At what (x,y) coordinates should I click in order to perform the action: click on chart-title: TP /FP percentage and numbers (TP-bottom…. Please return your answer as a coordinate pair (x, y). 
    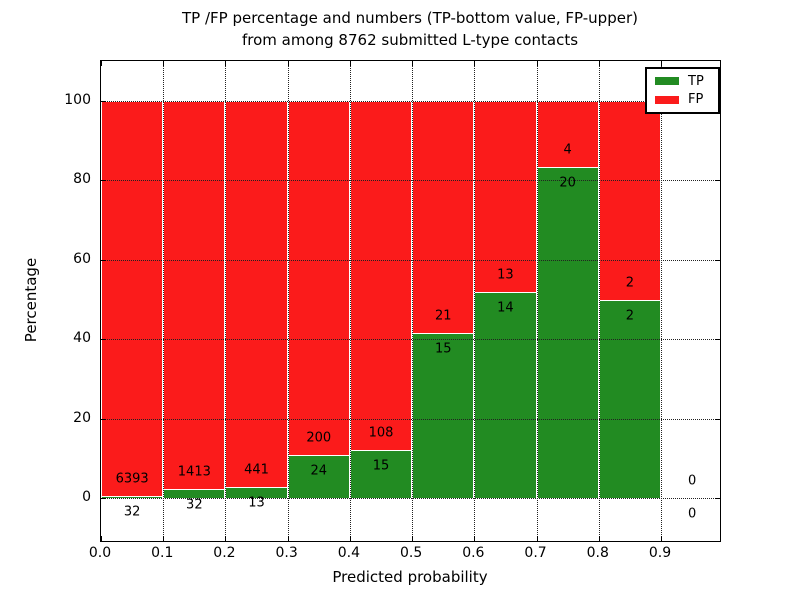
    Looking at the image, I should click on (410, 29).